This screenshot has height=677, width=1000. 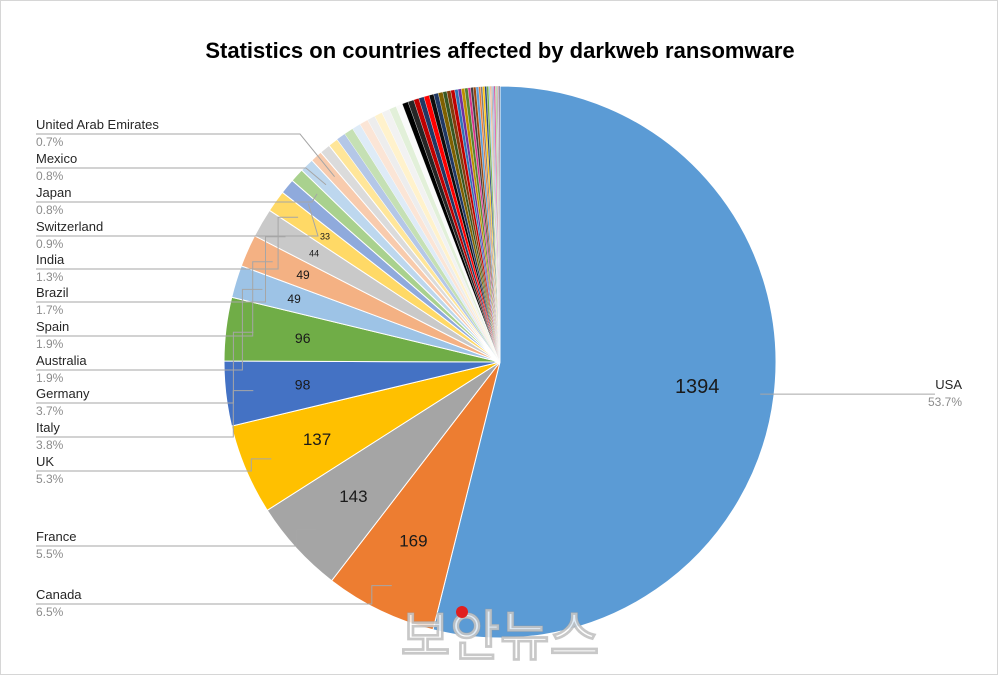 I want to click on legend-percent: 1.3%, so click(x=50, y=277).